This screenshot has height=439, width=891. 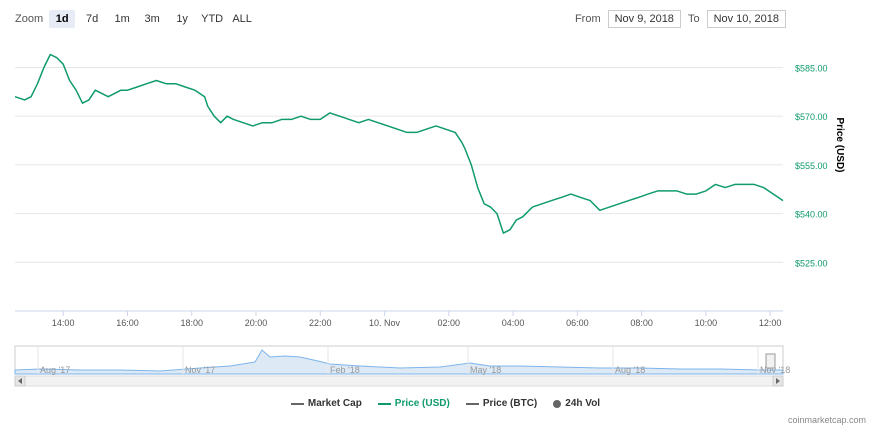 What do you see at coordinates (641, 323) in the screenshot?
I see `x-tick-label: 08:00` at bounding box center [641, 323].